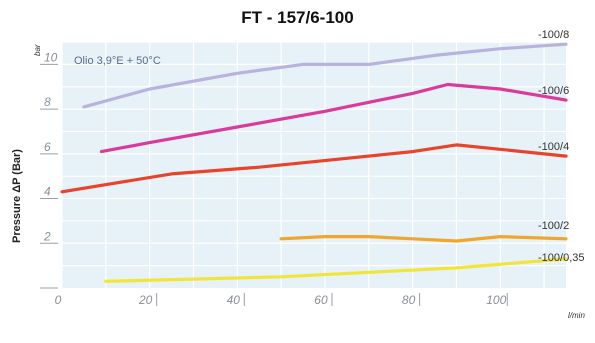  I want to click on x-tick-label: 40, so click(234, 300).